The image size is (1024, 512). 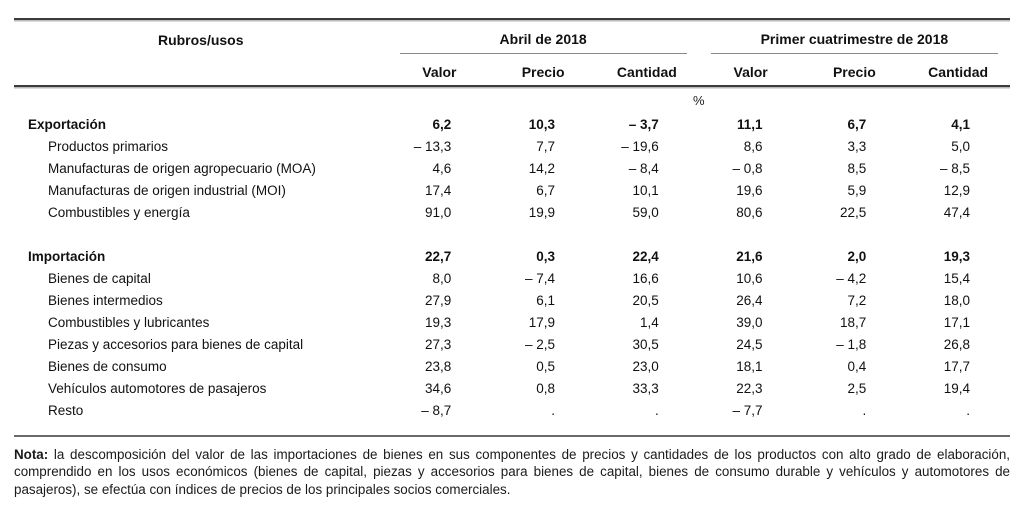 I want to click on label-column-header: Rubros/usos, so click(x=200, y=39).